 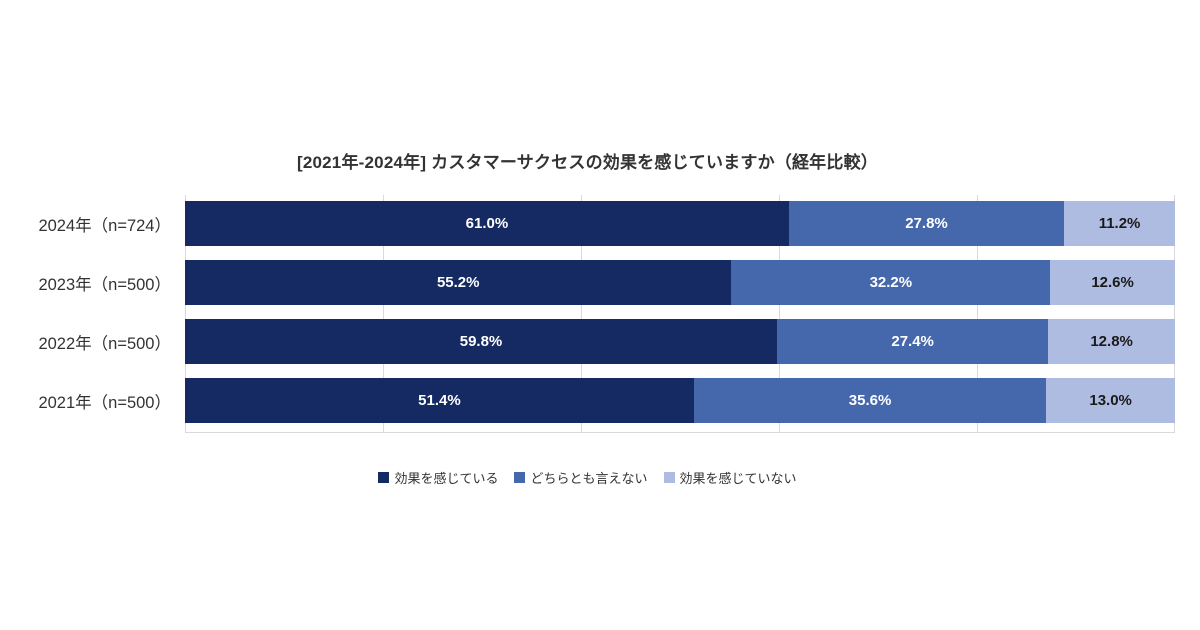 I want to click on bar-track: 59.8% 27.4% 12.8%, so click(x=680, y=341).